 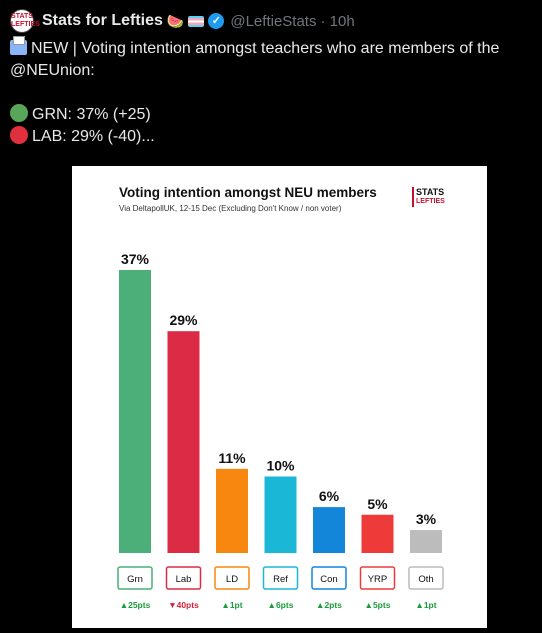 I want to click on party-box-yrp, so click(x=377, y=578).